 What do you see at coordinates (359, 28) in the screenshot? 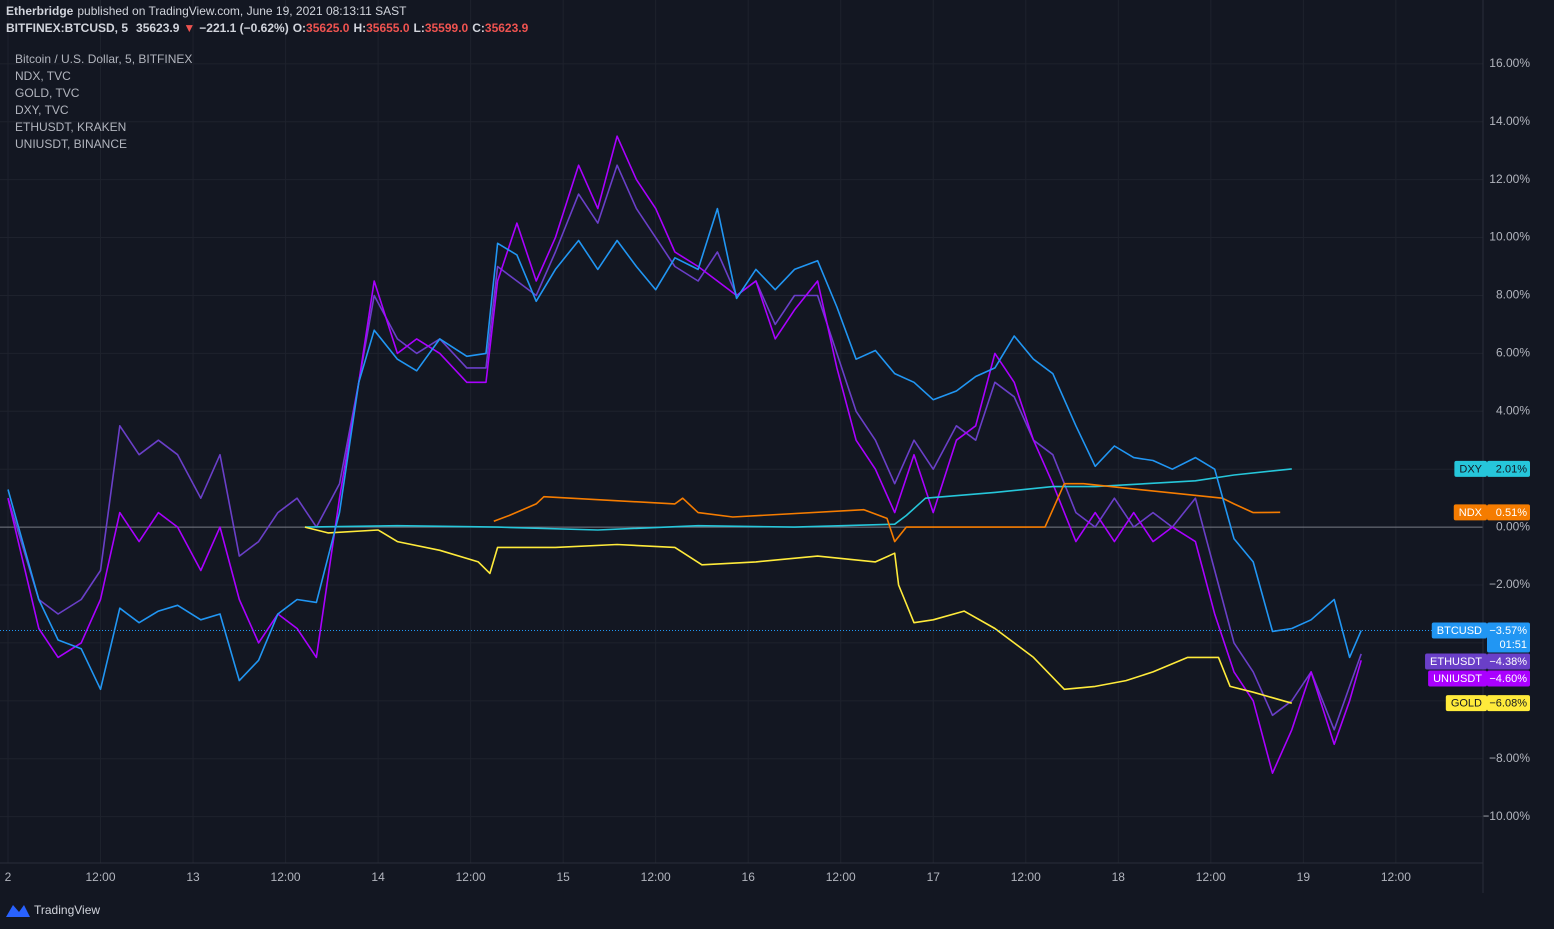
I see `ohlc-key: H:` at bounding box center [359, 28].